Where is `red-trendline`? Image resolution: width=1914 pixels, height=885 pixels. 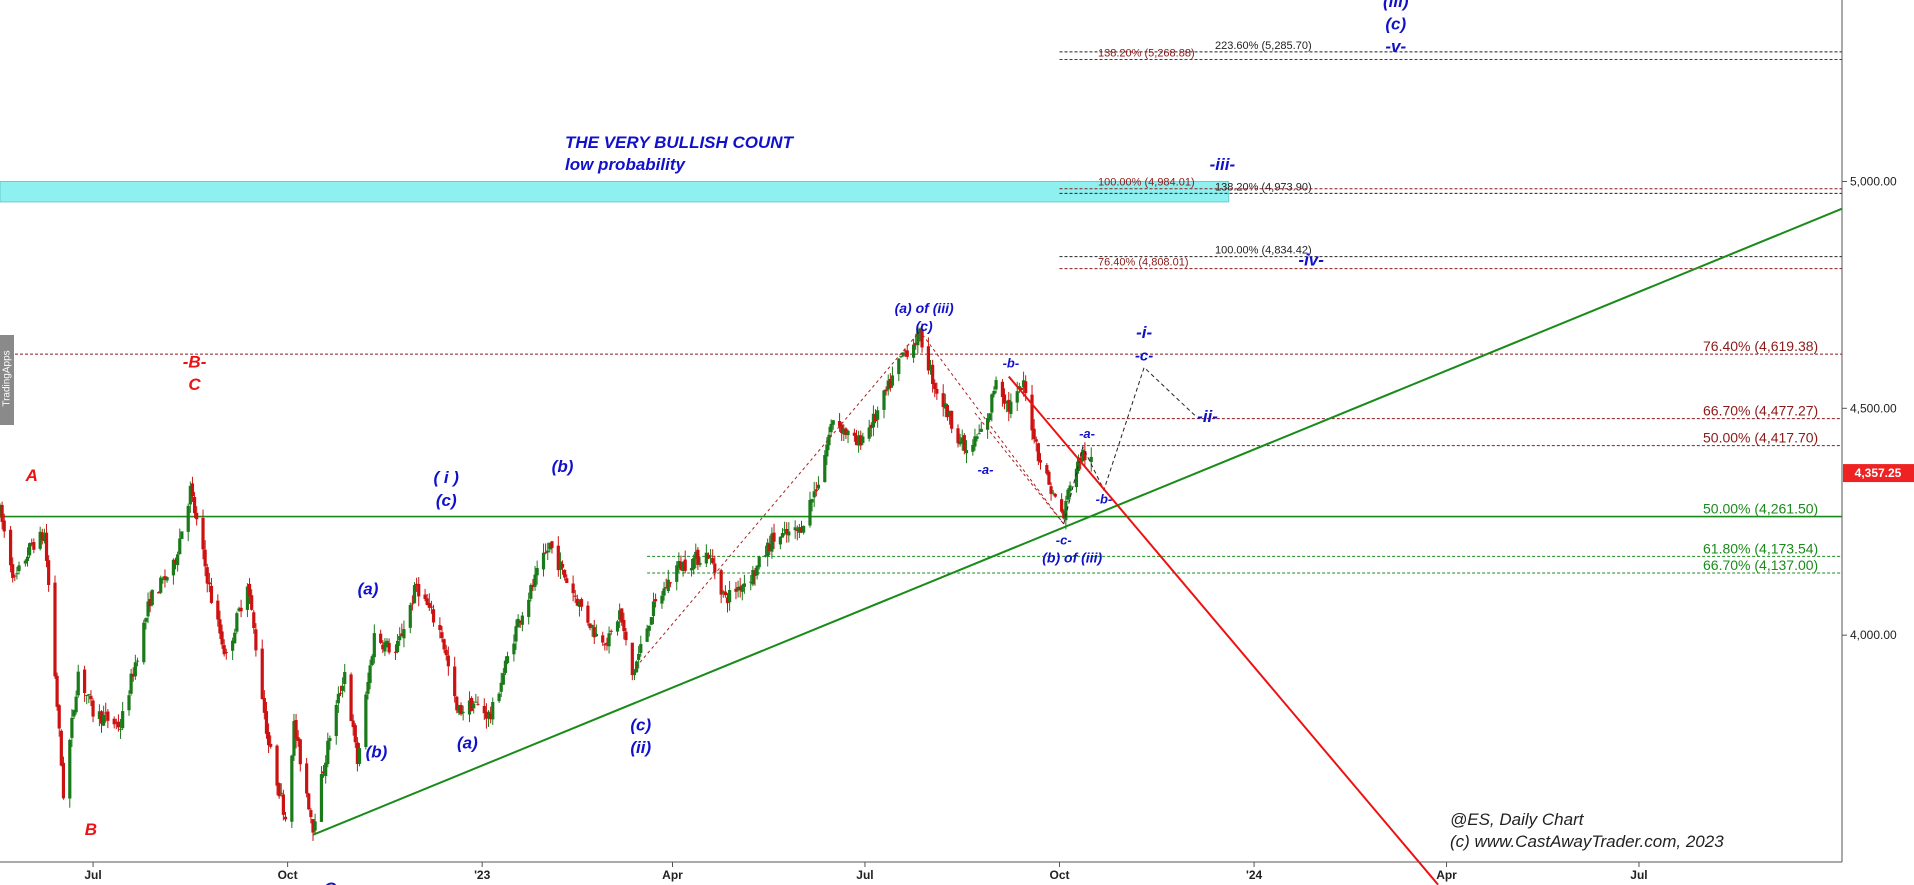 red-trendline is located at coordinates (1223, 630).